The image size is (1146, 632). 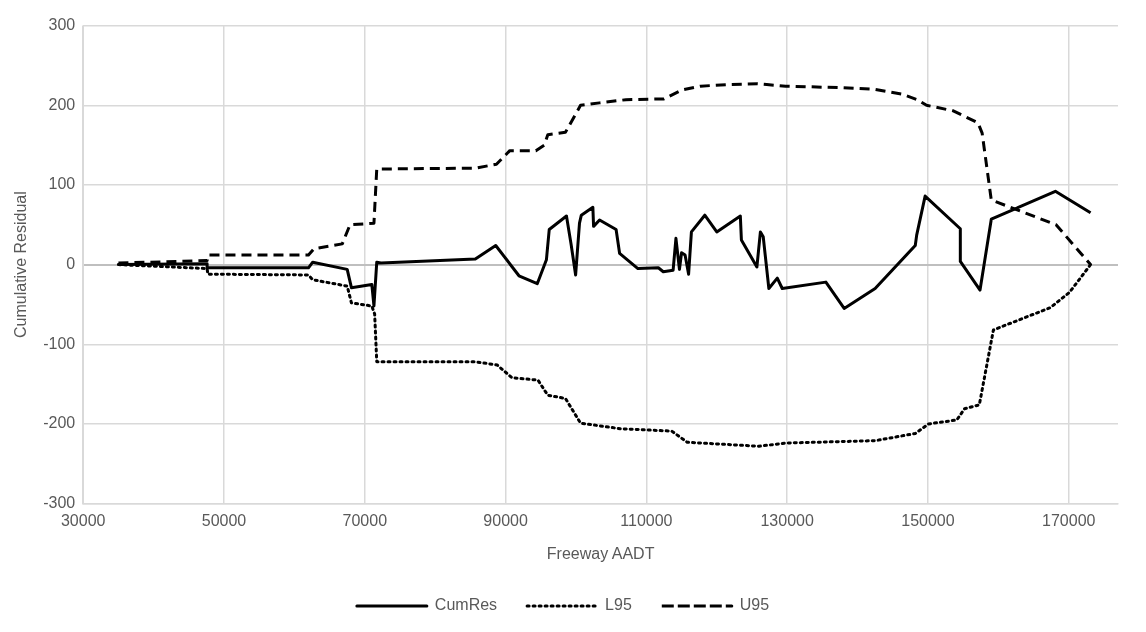 What do you see at coordinates (62, 104) in the screenshot?
I see `y-tick-label: 200` at bounding box center [62, 104].